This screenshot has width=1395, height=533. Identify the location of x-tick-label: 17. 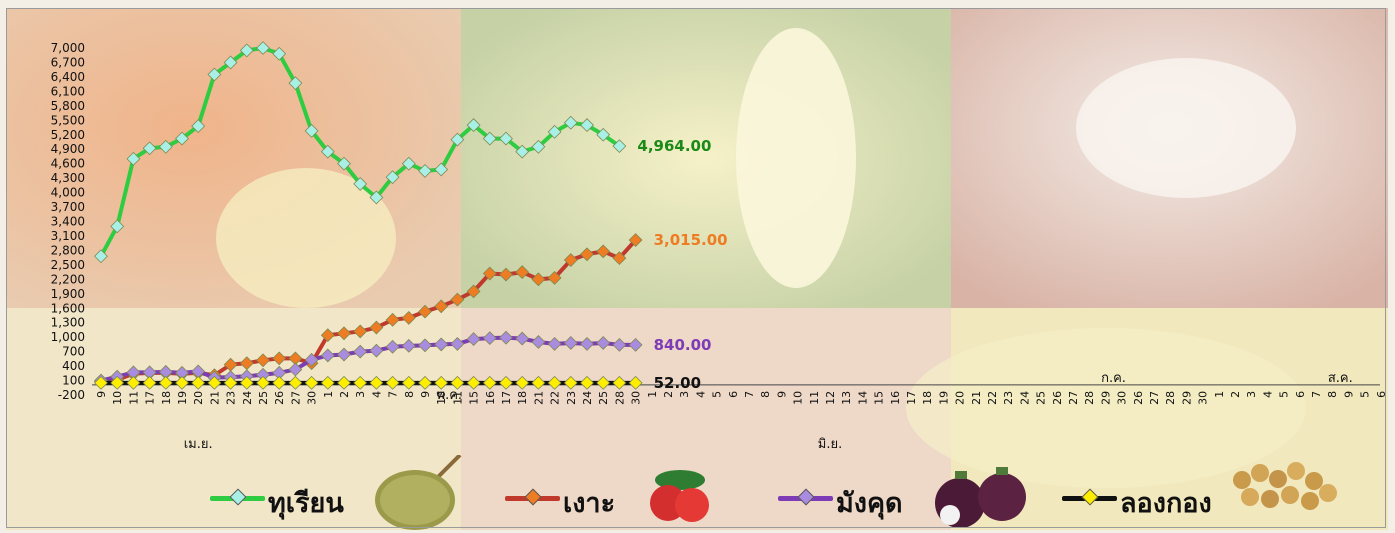
(506, 398).